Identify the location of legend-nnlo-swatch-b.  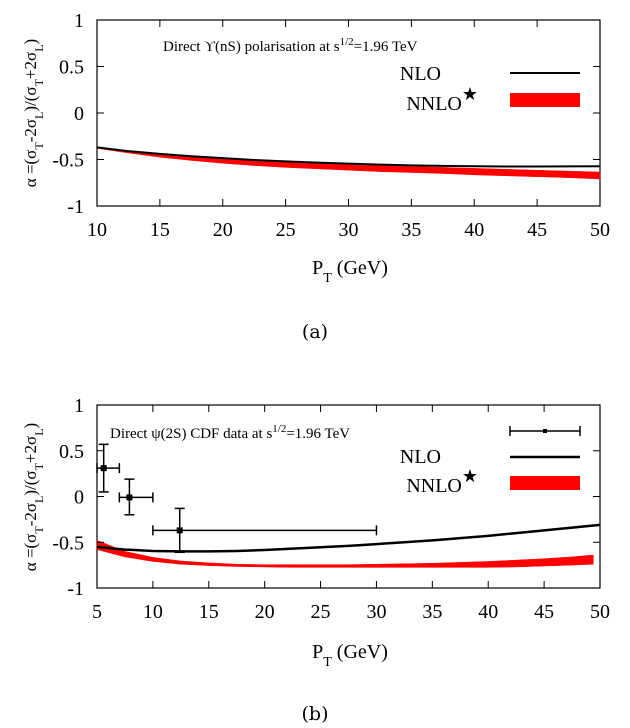
(545, 483).